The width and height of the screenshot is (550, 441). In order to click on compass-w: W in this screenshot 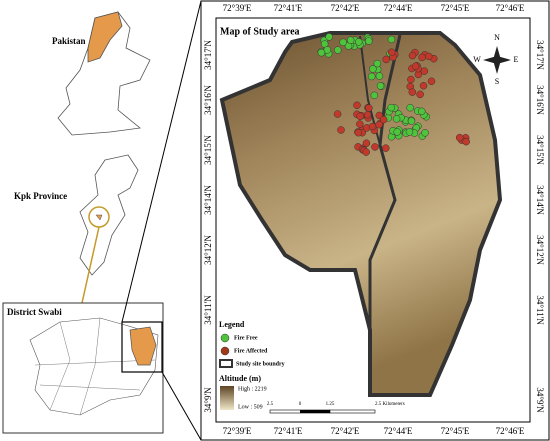, I will do `click(477, 59)`.